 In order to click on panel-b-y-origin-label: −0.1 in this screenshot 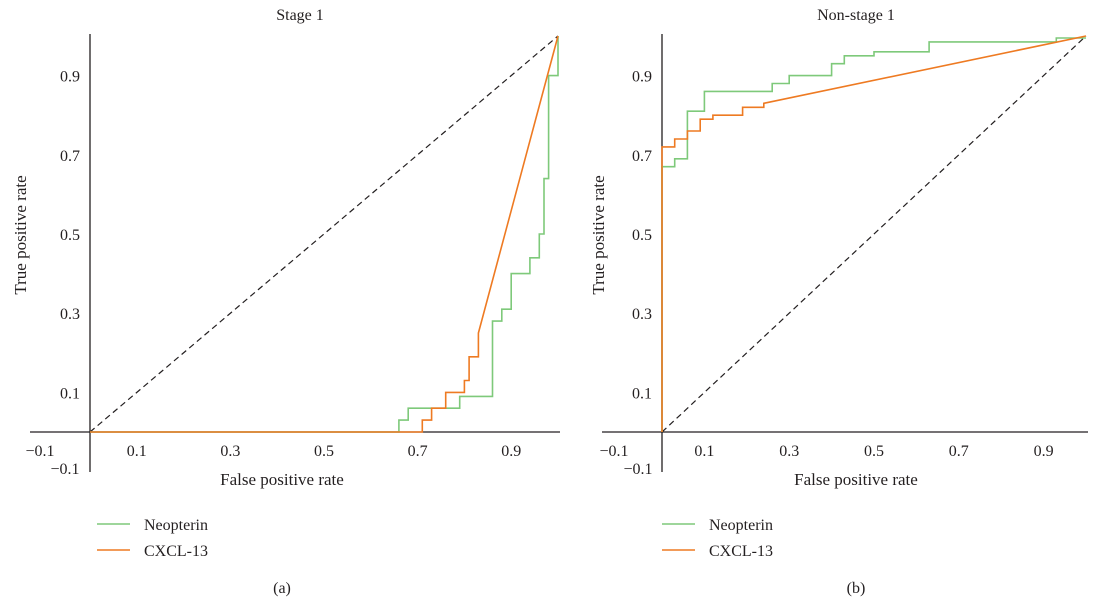, I will do `click(637, 469)`.